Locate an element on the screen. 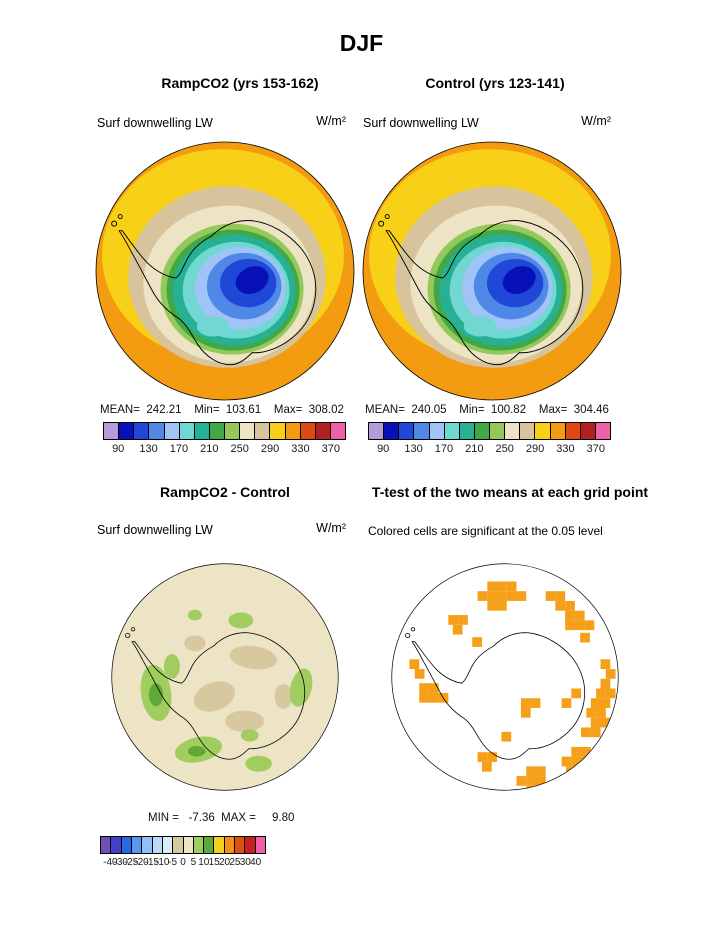 Image resolution: width=723 pixels, height=935 pixels. colorbar-difference: -40 -30 -25 -20 -15 -10 -5 0 5 10 15 20 25 30 40 is located at coordinates (183, 853).